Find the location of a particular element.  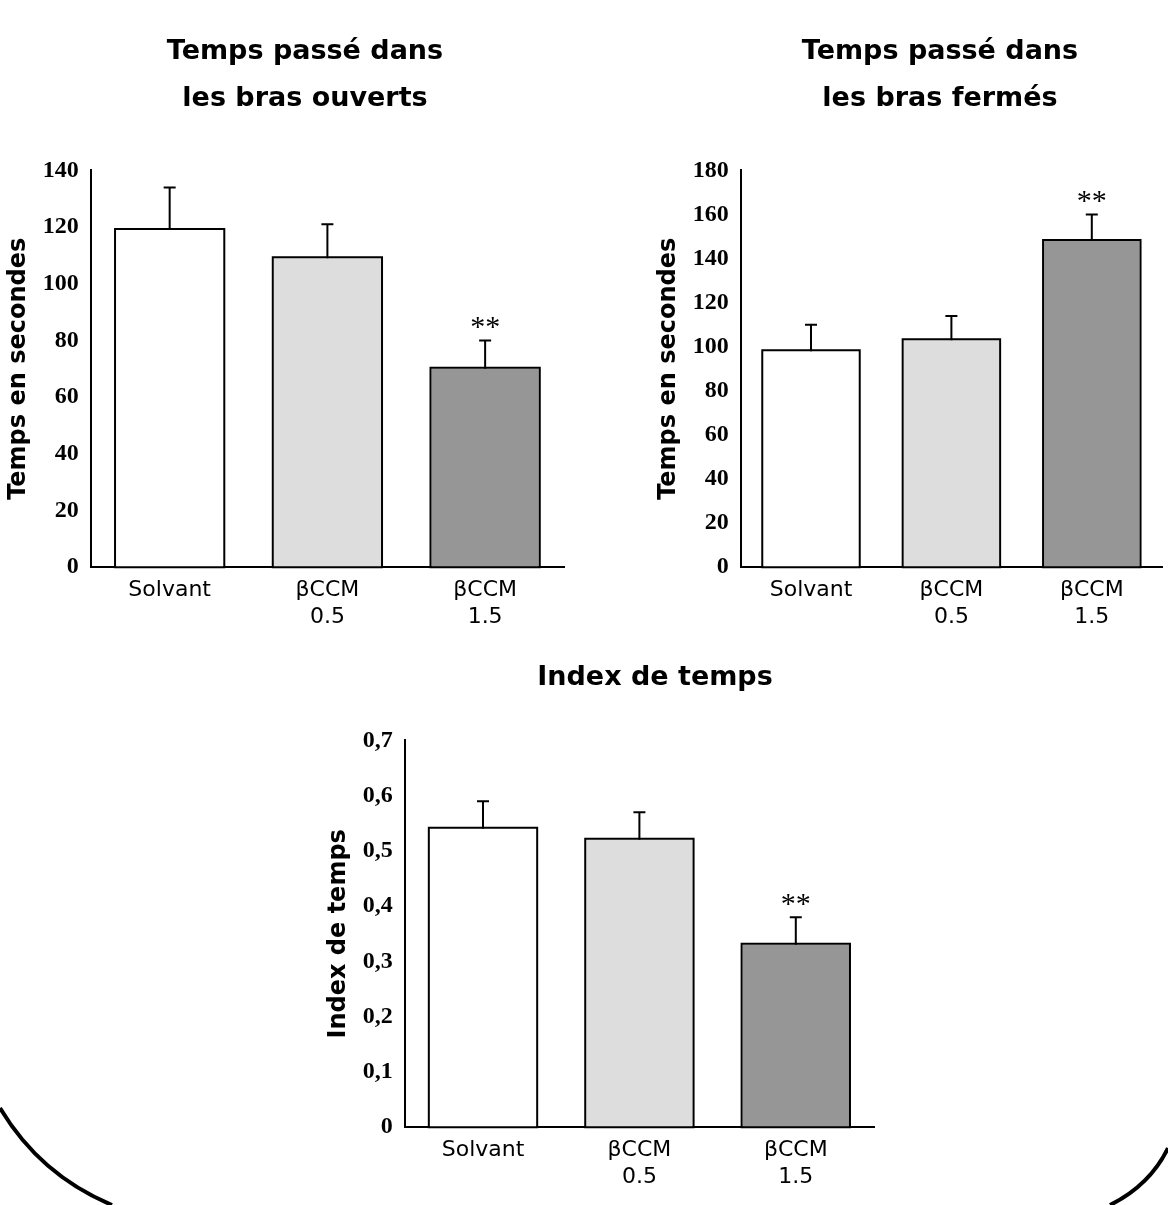

y-tick-label: 0,7 is located at coordinates (377, 738).